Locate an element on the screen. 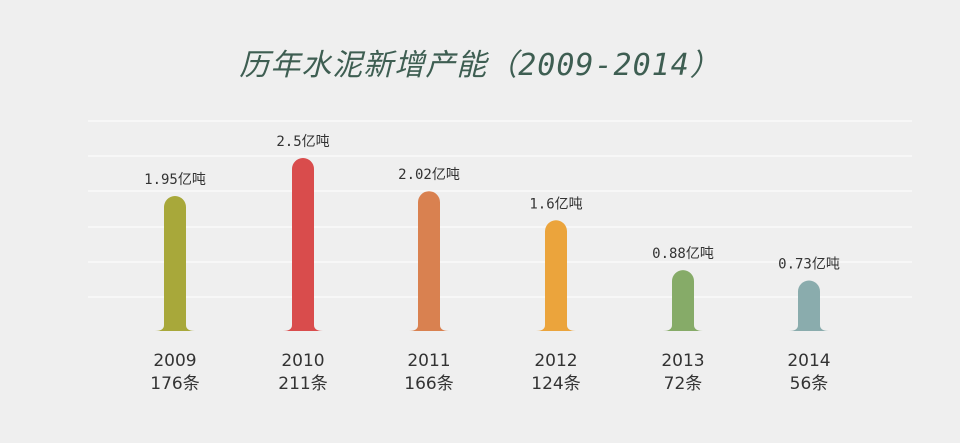  x-tick-label-2011: 2011 is located at coordinates (428, 361).